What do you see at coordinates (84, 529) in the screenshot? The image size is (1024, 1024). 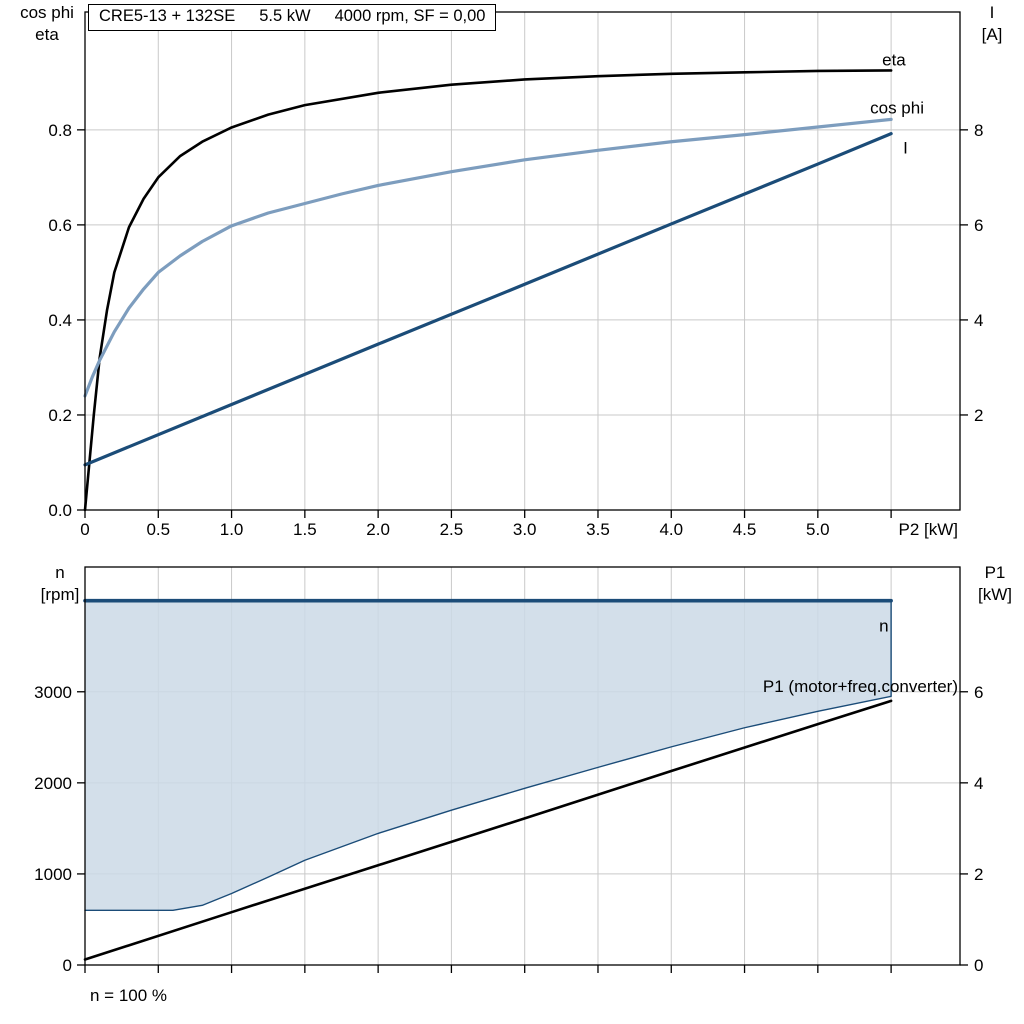 I see `x-tick-label: 0` at bounding box center [84, 529].